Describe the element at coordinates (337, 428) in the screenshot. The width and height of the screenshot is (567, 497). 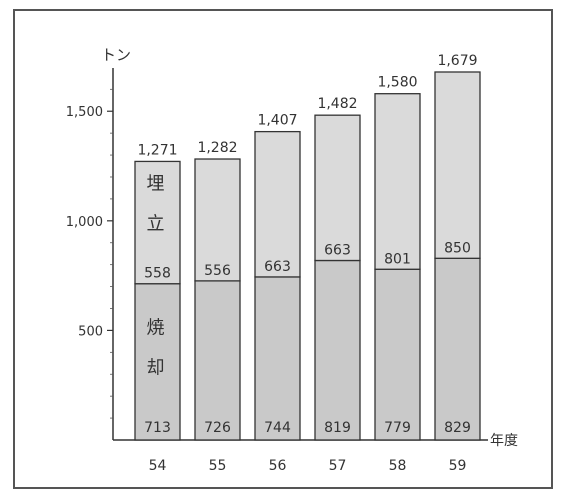
I see `incineration-value-label: 819` at that location.